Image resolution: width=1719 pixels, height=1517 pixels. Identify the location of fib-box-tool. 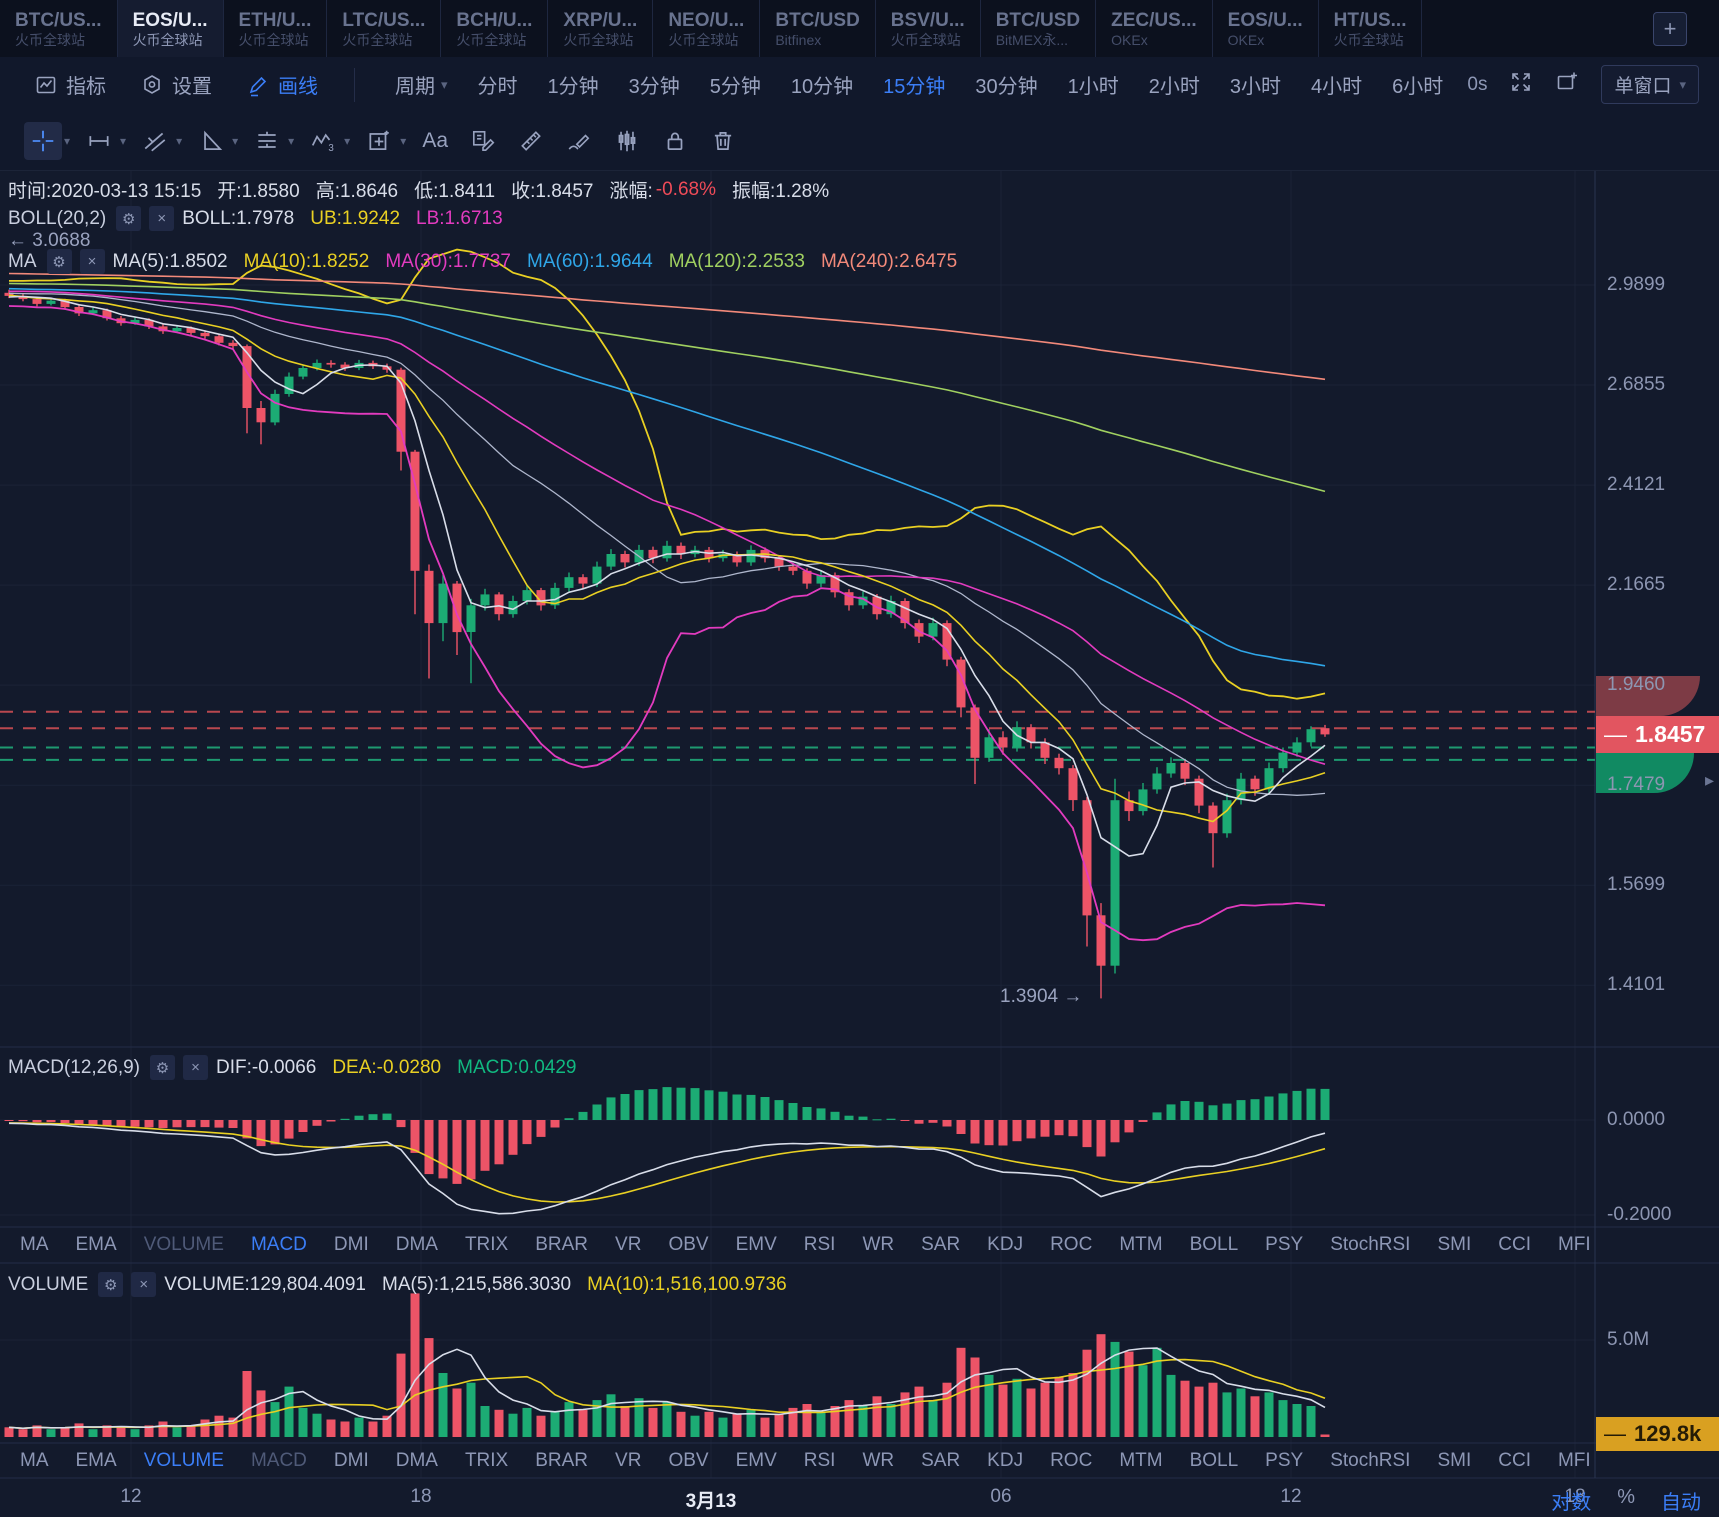
(379, 141).